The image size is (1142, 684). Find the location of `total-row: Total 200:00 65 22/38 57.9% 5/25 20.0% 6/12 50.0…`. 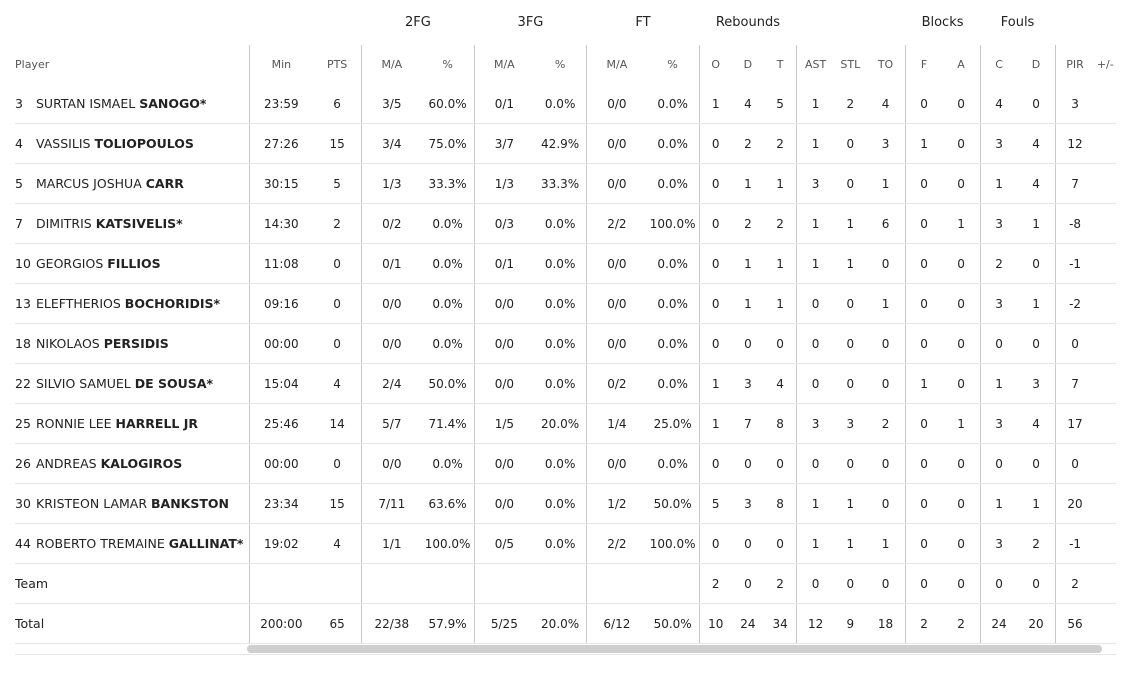

total-row: Total 200:00 65 22/38 57.9% 5/25 20.0% 6/12 50.0… is located at coordinates (565, 623).